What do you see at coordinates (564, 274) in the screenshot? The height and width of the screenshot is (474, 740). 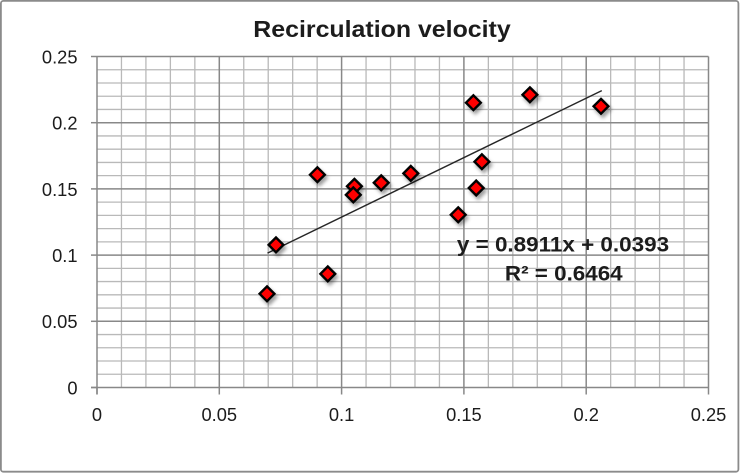 I see `svg-text: R² = 0.6464` at bounding box center [564, 274].